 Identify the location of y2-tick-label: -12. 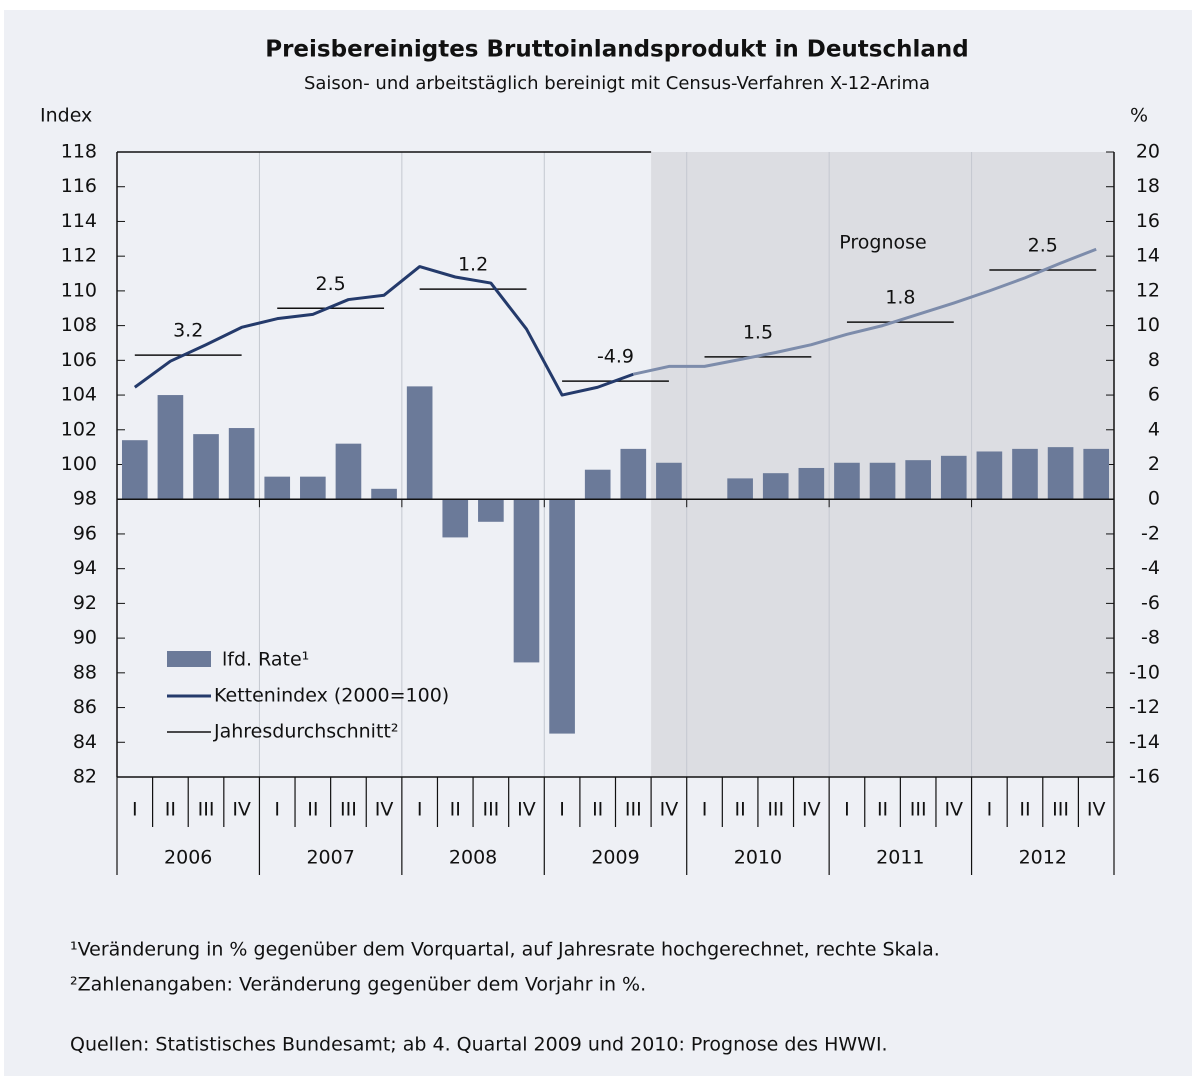
(1144, 707).